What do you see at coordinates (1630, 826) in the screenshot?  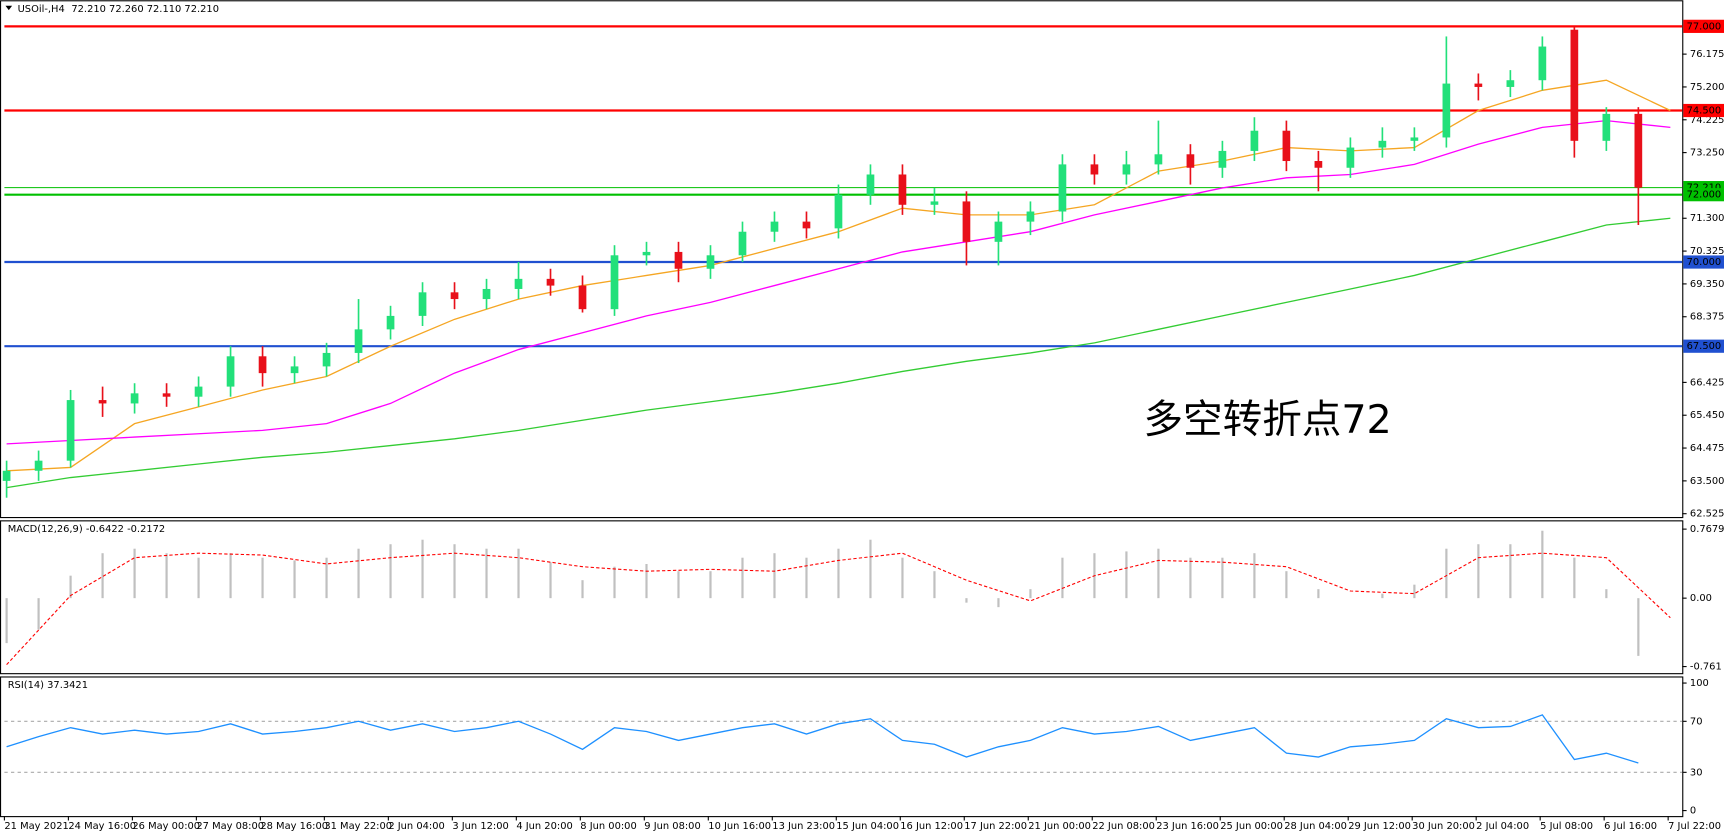 I see `x-tick-label: 6 Jul 16:00` at bounding box center [1630, 826].